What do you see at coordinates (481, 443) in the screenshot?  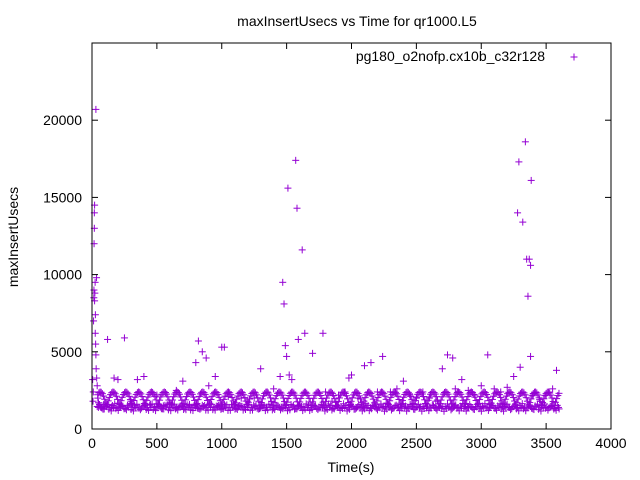 I see `x-tick-label: 3000` at bounding box center [481, 443].